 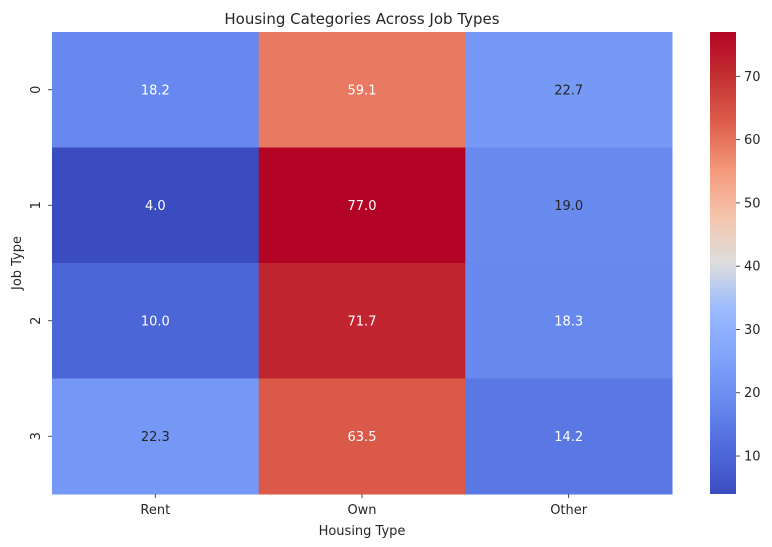 I want to click on x-tick-label: Rent, so click(x=155, y=510).